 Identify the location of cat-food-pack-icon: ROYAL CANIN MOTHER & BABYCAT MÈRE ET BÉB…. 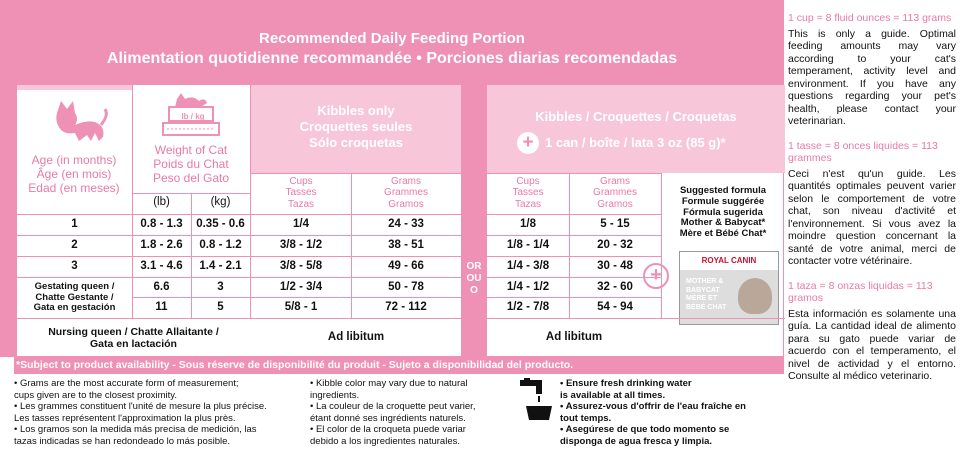
(729, 288).